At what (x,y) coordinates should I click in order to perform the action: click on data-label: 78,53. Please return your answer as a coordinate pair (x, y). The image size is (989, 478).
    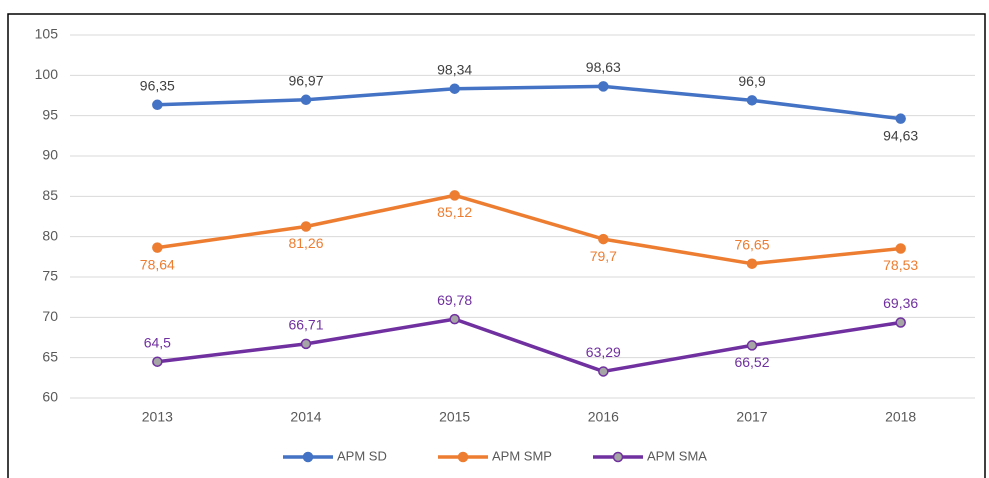
    Looking at the image, I should click on (900, 265).